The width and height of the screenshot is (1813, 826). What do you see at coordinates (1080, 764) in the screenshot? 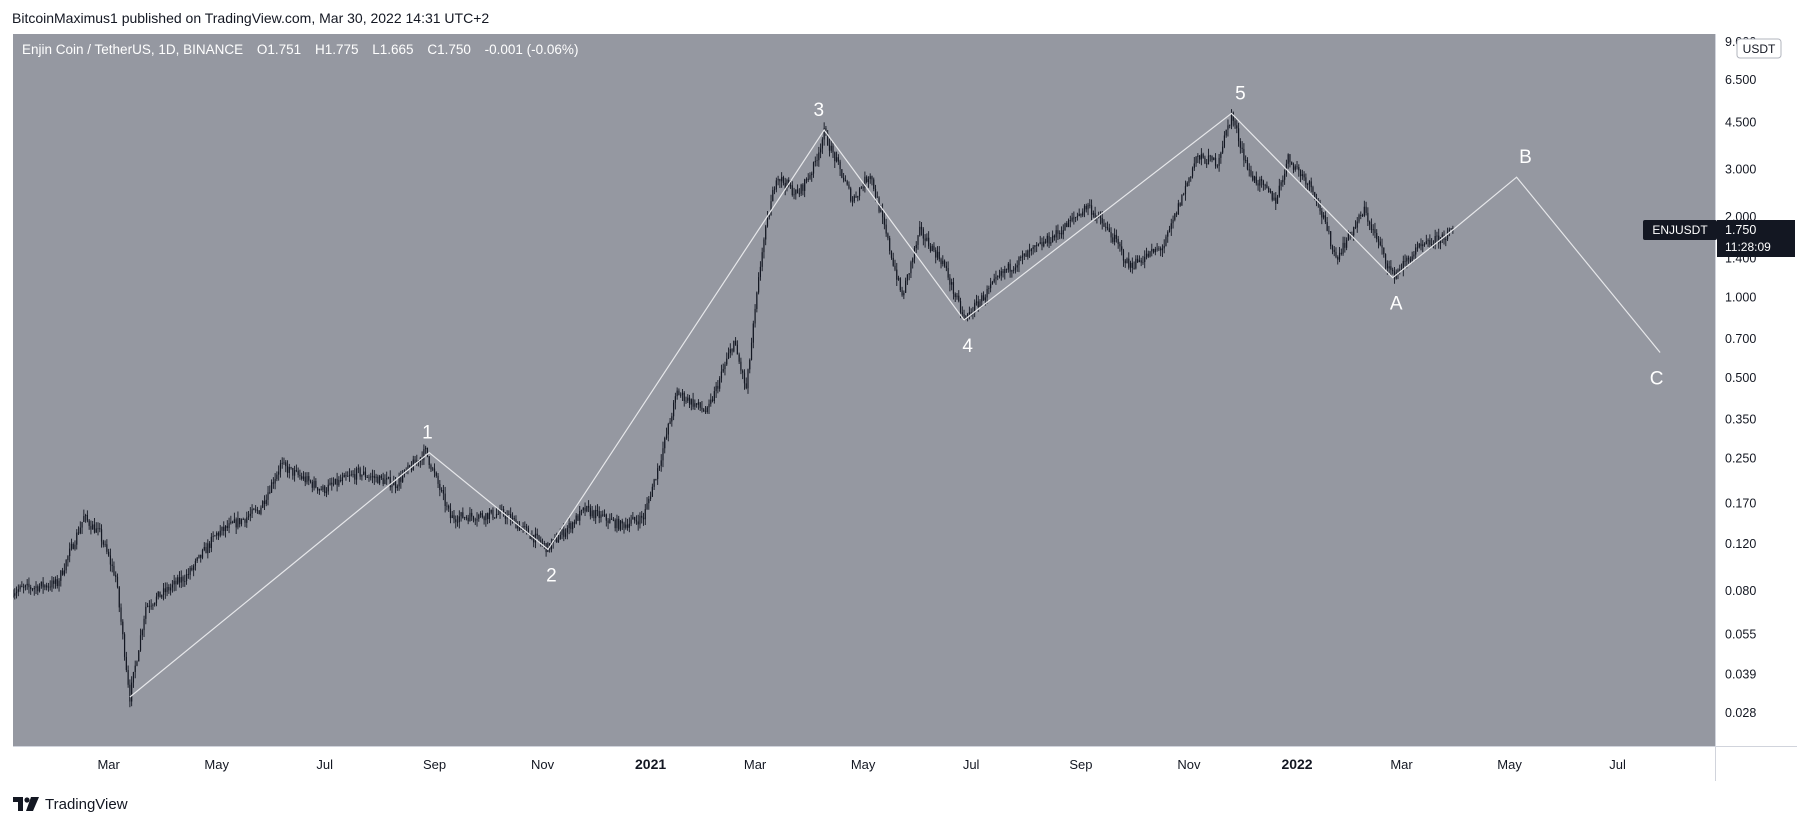
I see `time-tick-label: Sep` at bounding box center [1080, 764].